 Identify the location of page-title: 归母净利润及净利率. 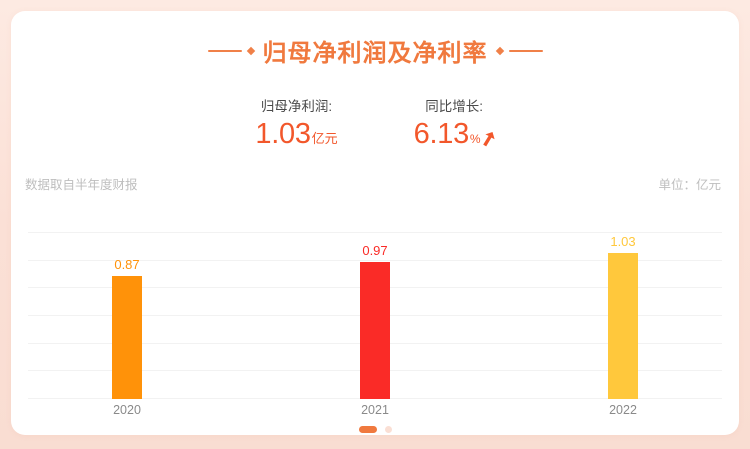
(375, 53).